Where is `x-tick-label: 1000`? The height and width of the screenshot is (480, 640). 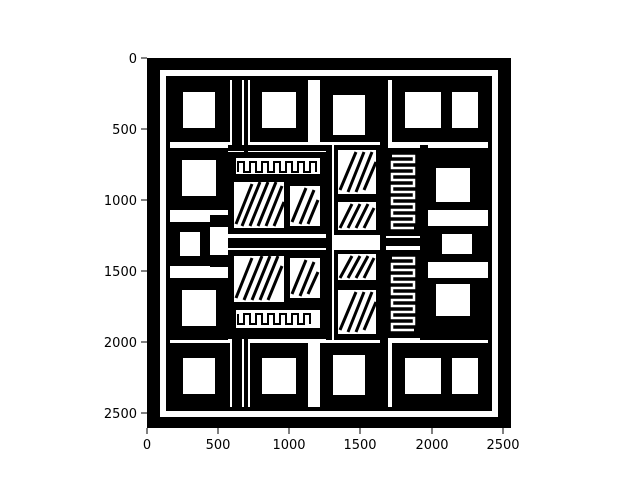 x-tick-label: 1000 is located at coordinates (288, 445).